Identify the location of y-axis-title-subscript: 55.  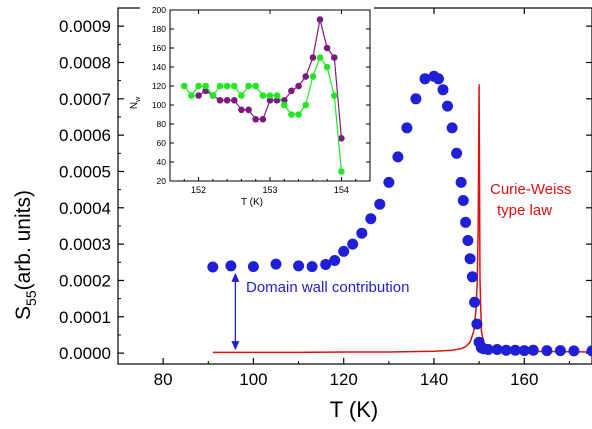
(31, 298).